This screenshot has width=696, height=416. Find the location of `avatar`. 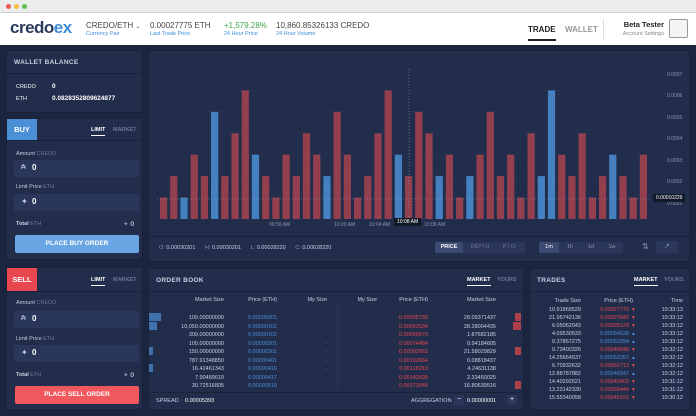

avatar is located at coordinates (678, 28).